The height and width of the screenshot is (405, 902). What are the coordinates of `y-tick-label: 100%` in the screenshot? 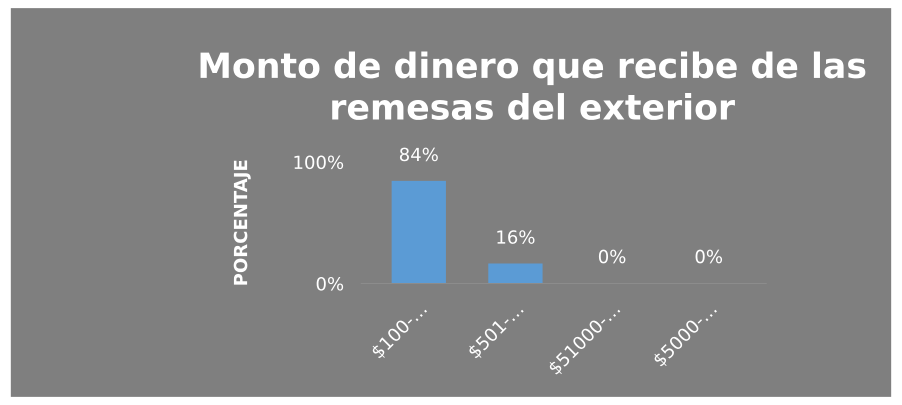 It's located at (319, 162).